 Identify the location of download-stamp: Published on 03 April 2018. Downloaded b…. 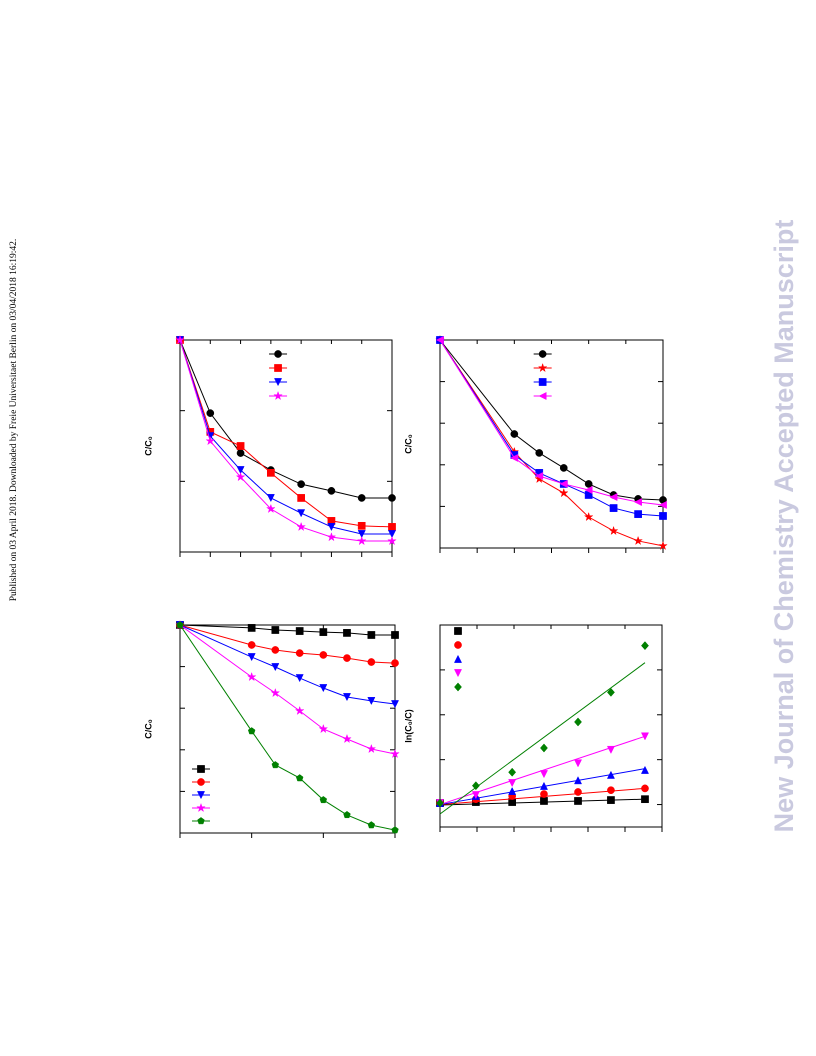
(14, 420).